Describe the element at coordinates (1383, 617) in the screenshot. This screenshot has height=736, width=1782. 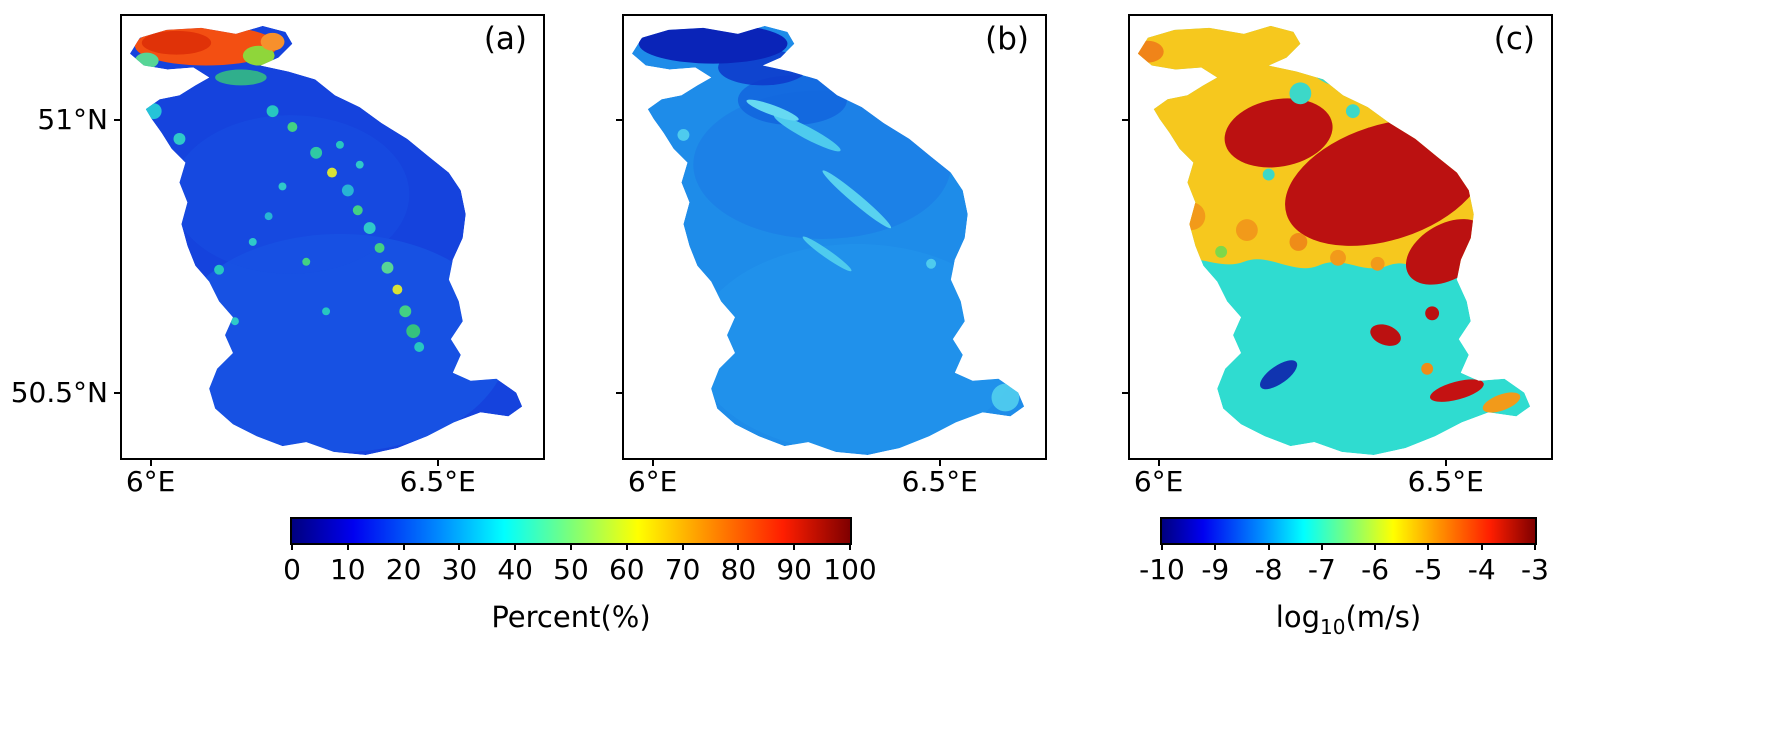
I see `colorbar-log-title-suffix: (m/s)` at that location.